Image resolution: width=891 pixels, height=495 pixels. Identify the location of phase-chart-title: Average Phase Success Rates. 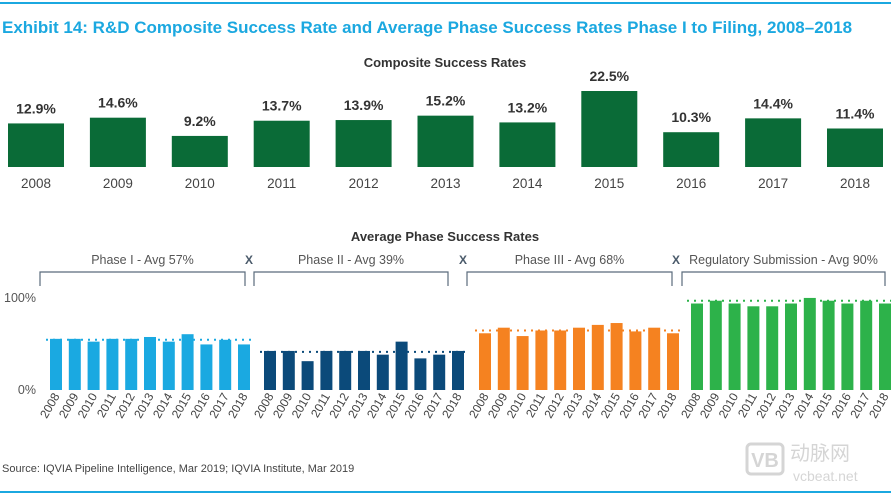
(445, 236).